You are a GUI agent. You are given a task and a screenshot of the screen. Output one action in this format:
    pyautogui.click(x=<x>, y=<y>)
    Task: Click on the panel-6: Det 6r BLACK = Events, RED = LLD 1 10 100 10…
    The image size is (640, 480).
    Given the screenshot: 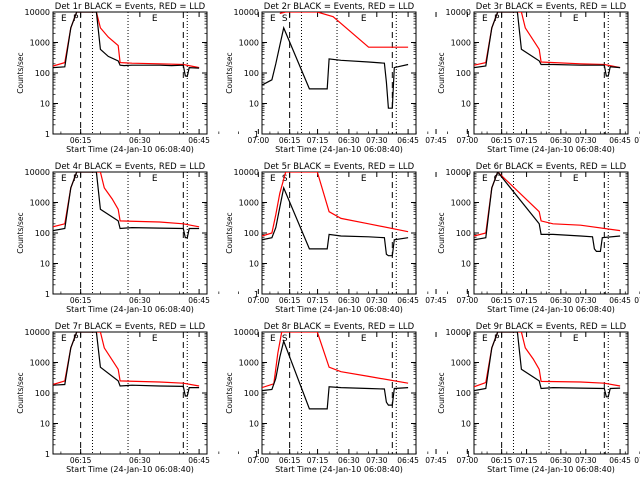 What is the action you would take?
    pyautogui.click(x=538, y=238)
    